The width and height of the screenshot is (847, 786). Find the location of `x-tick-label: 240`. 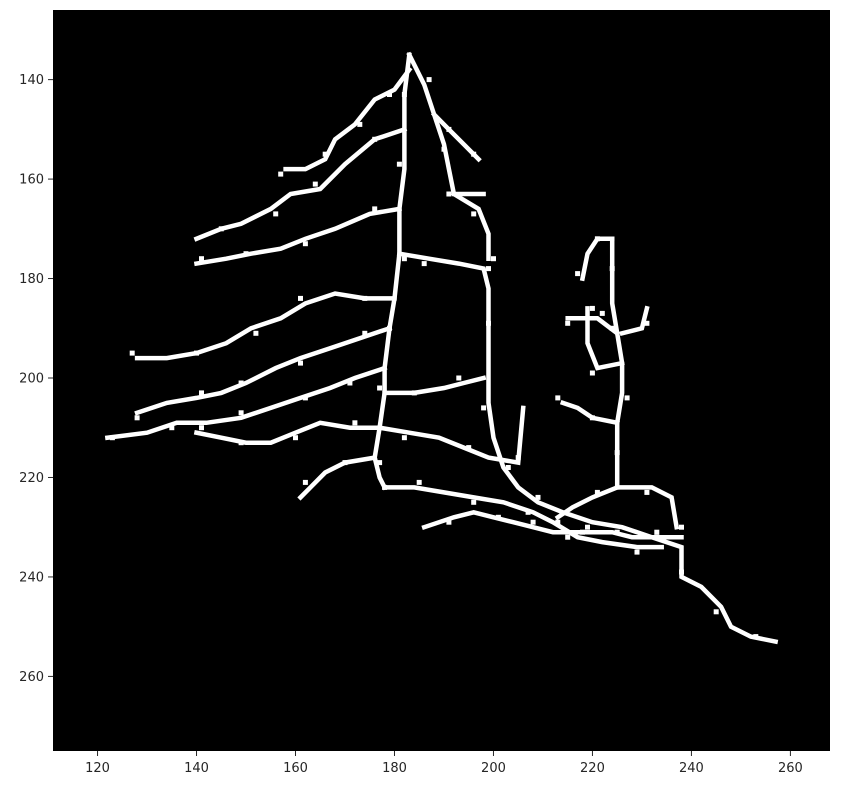

x-tick-label: 240 is located at coordinates (691, 768).